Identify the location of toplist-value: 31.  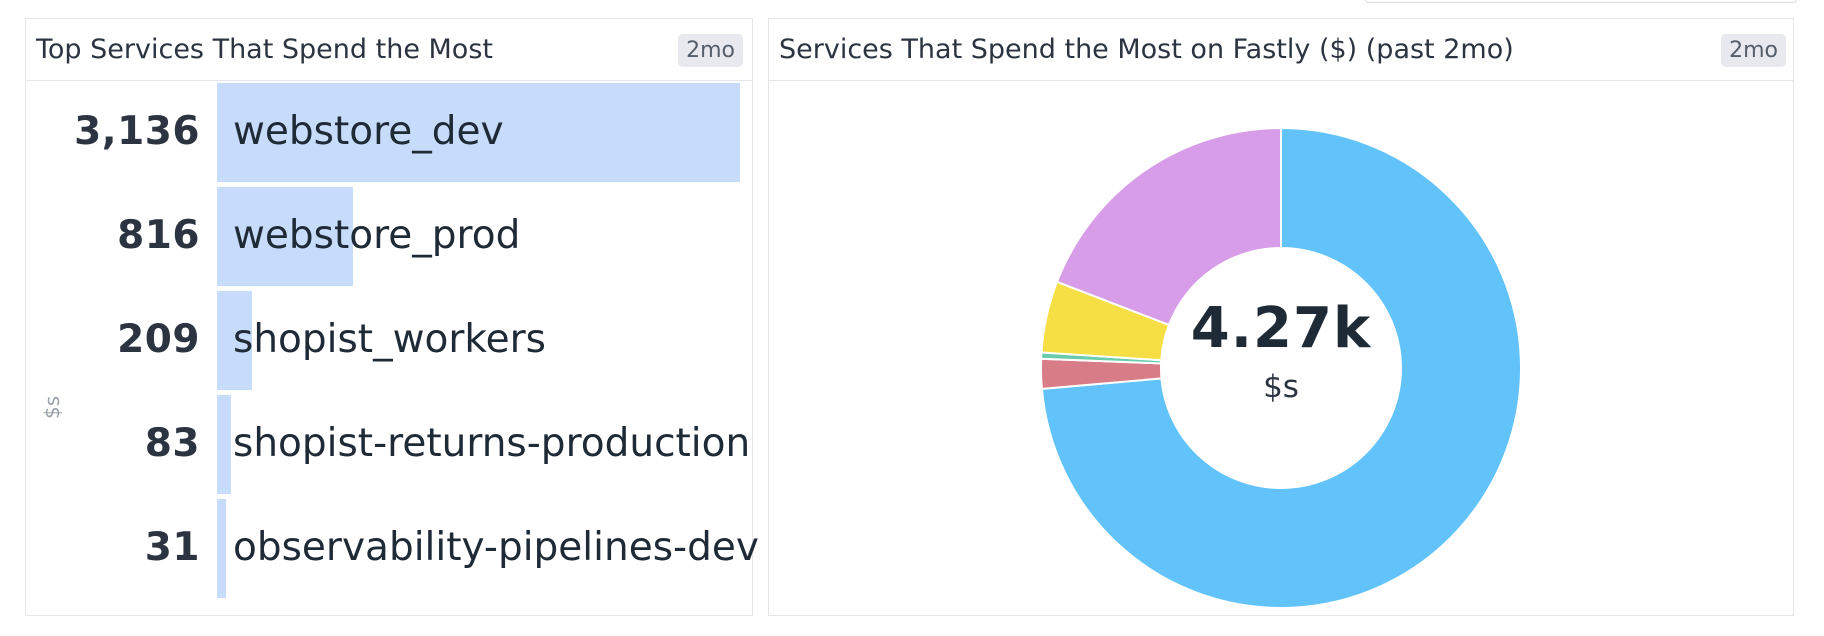
(172, 547).